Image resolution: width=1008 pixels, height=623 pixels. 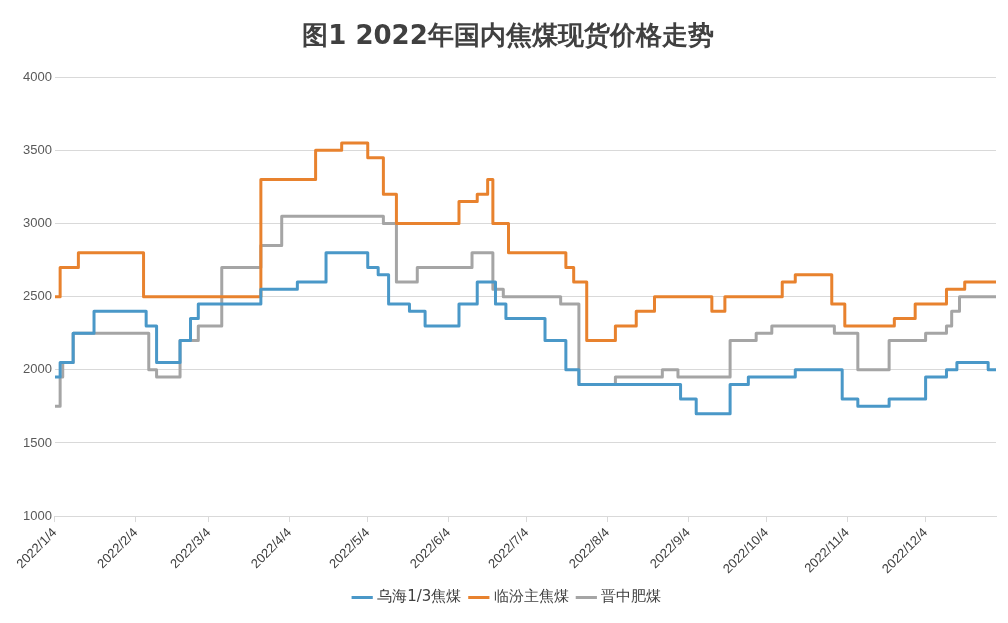 What do you see at coordinates (37, 149) in the screenshot?
I see `y-tick-label: 3500` at bounding box center [37, 149].